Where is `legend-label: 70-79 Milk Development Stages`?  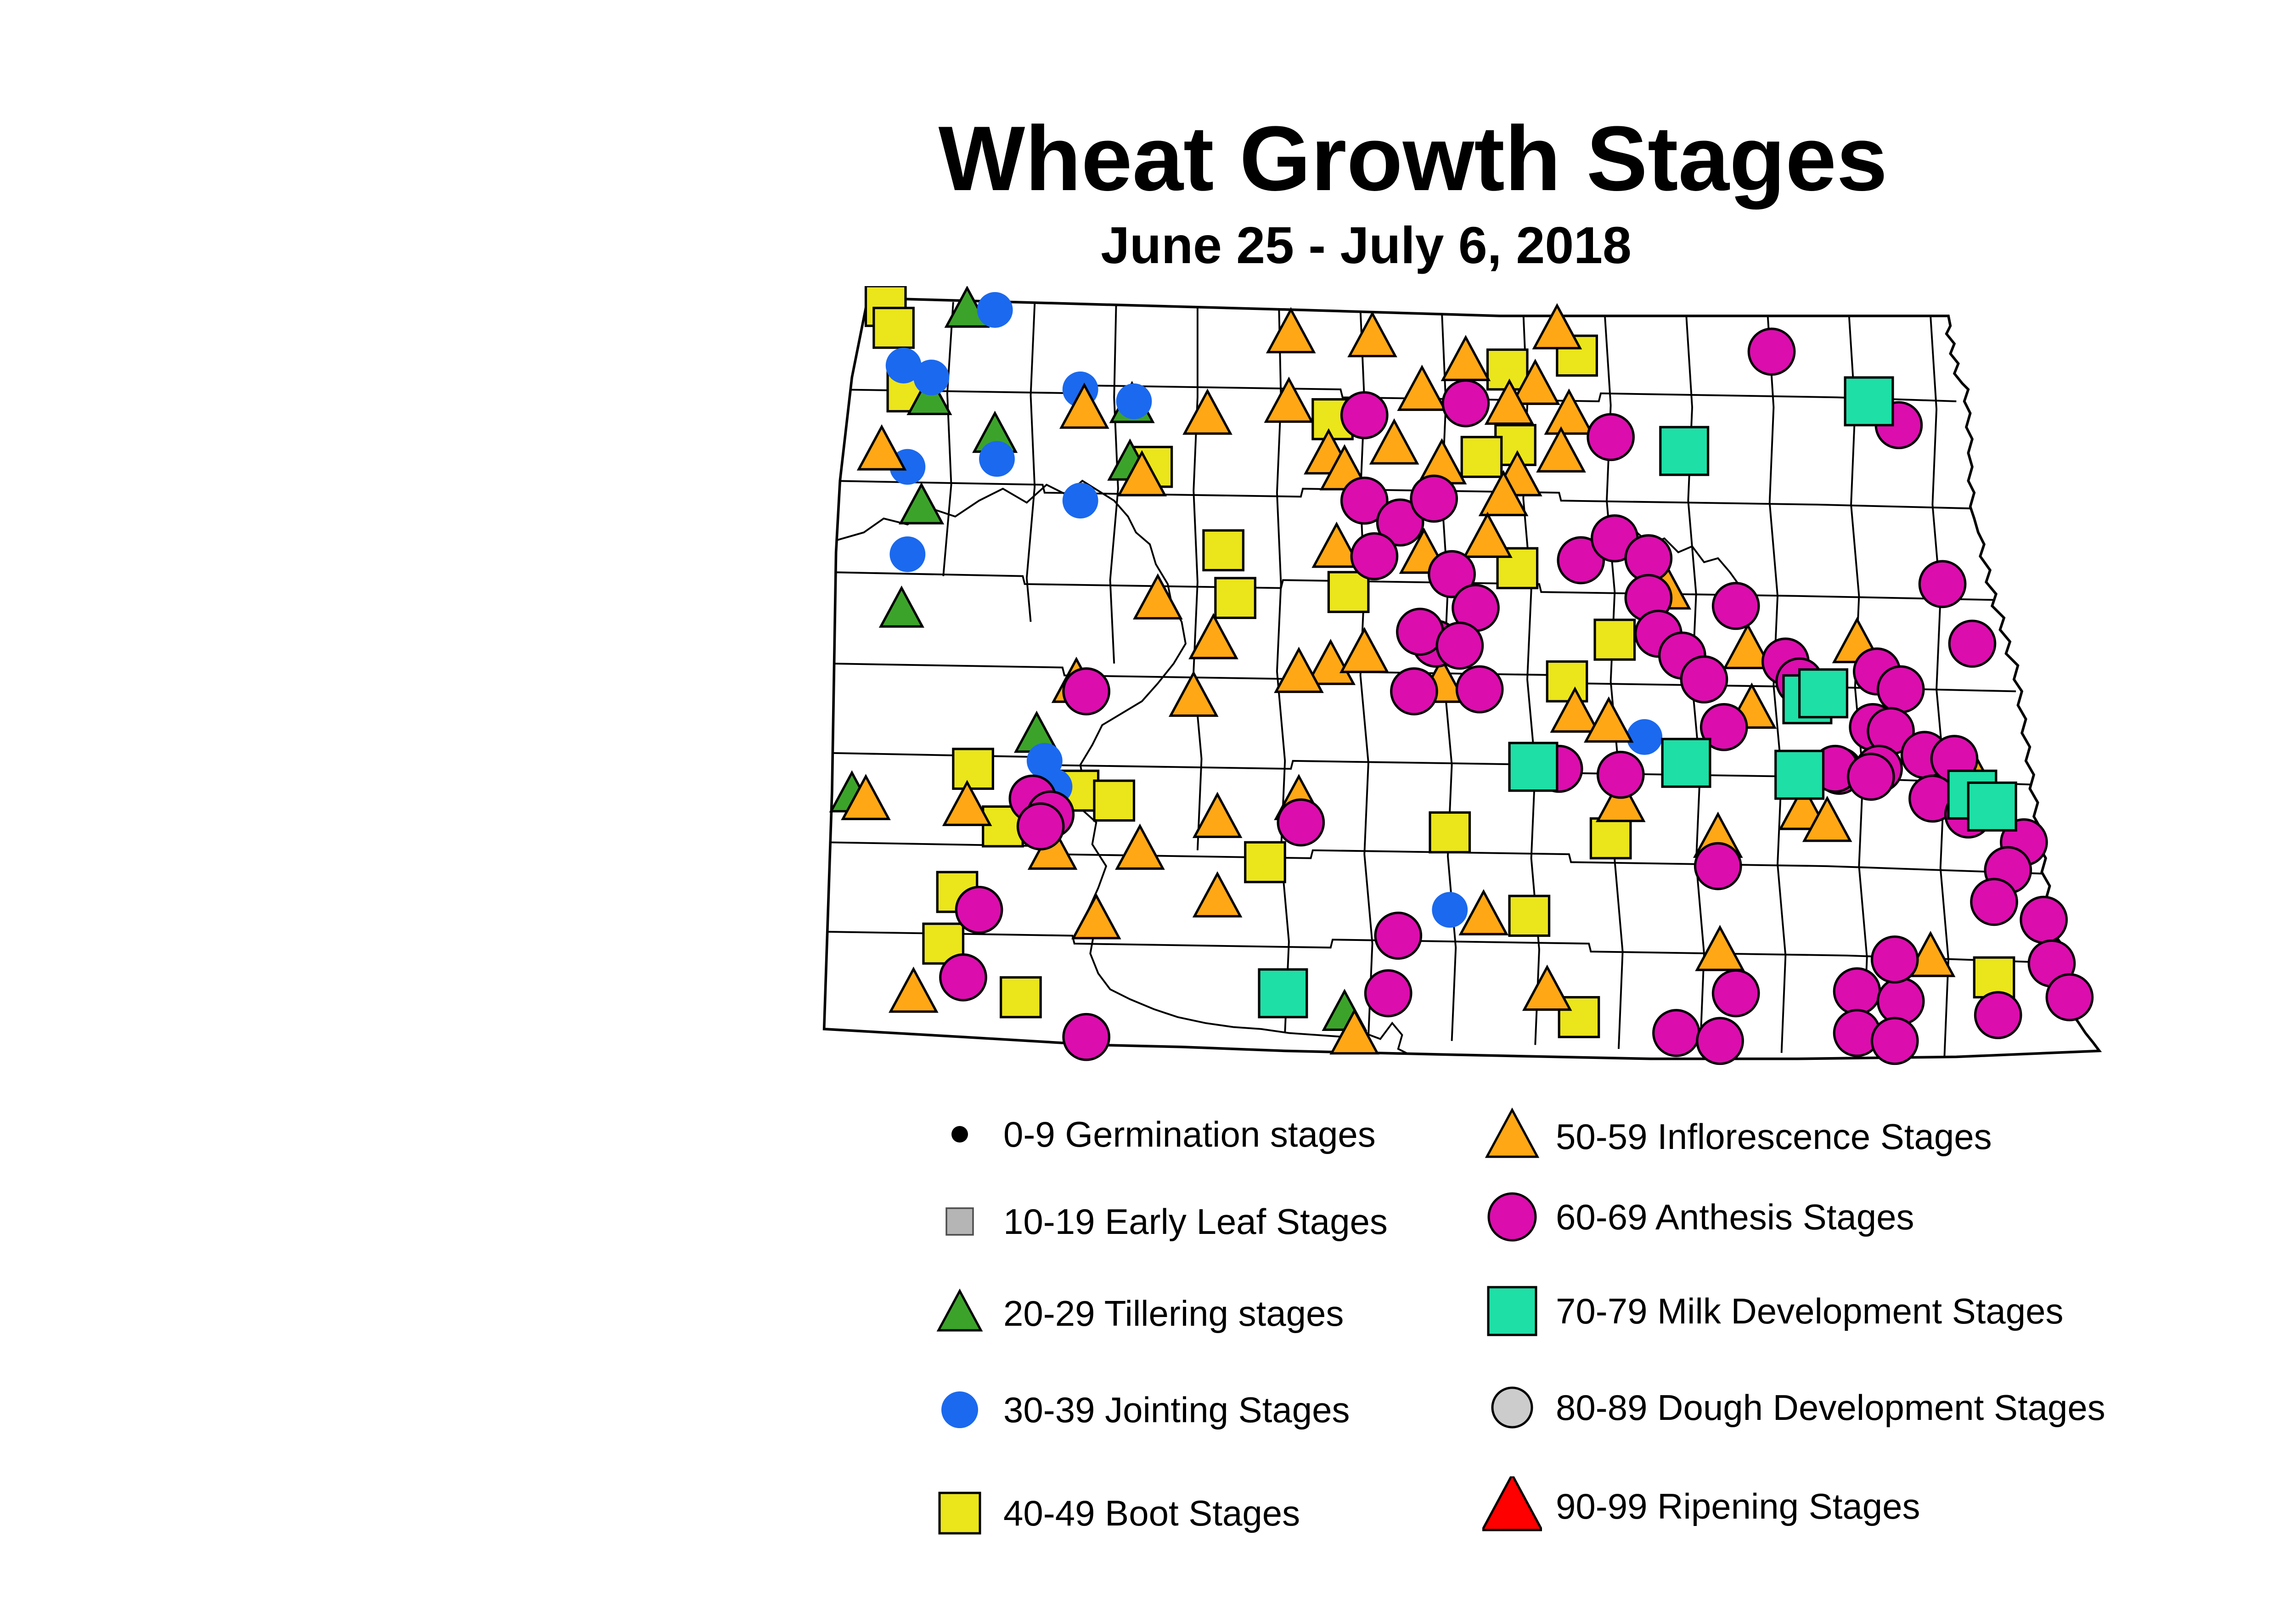 legend-label: 70-79 Milk Development Stages is located at coordinates (1810, 1310).